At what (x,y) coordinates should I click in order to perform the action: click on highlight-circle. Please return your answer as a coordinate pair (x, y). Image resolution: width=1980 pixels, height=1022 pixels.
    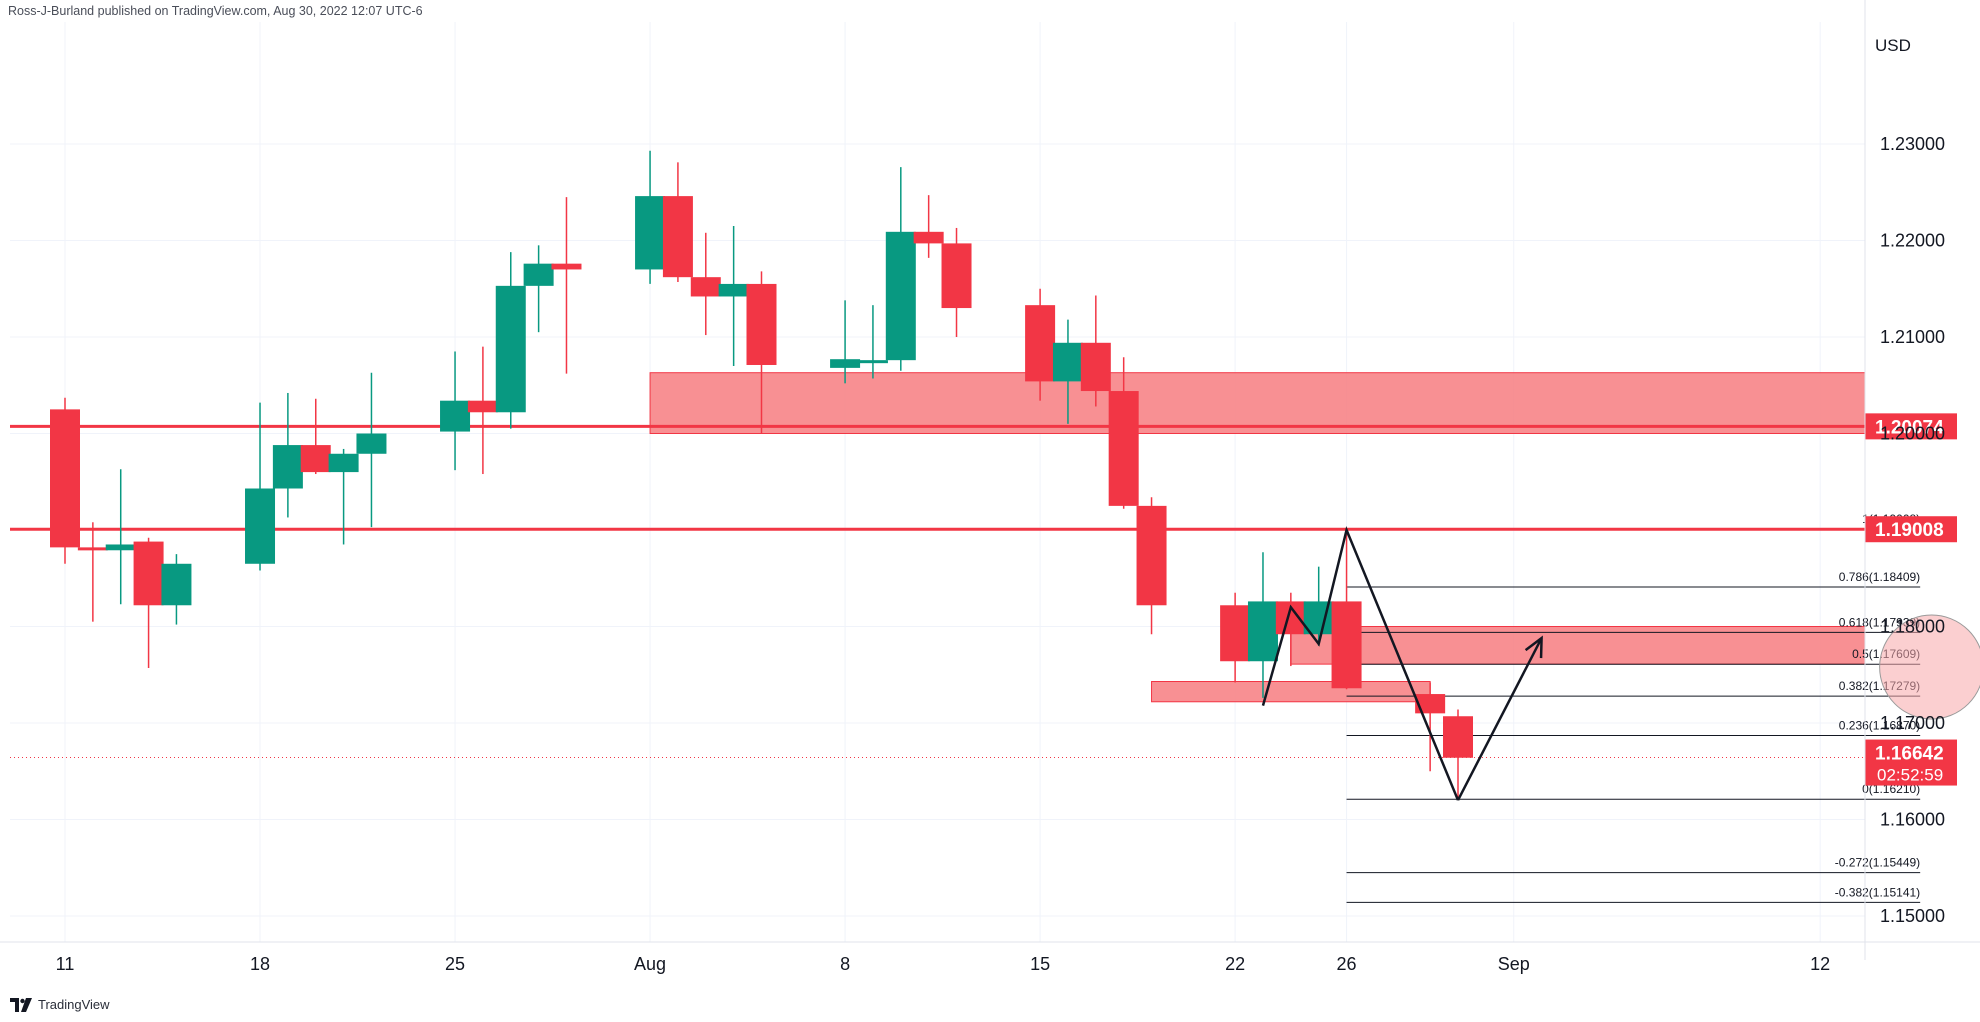
    Looking at the image, I should click on (1929, 667).